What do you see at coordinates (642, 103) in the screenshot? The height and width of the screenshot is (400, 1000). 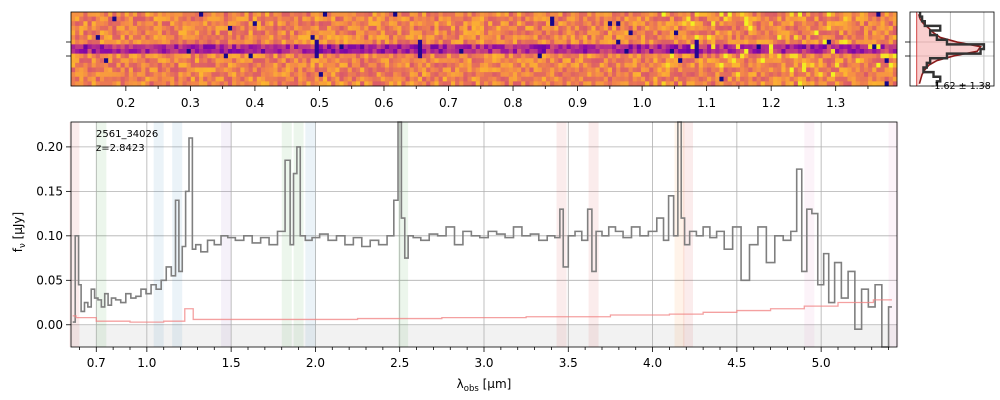 I see `heatmap-x-tick-label: 1.0` at bounding box center [642, 103].